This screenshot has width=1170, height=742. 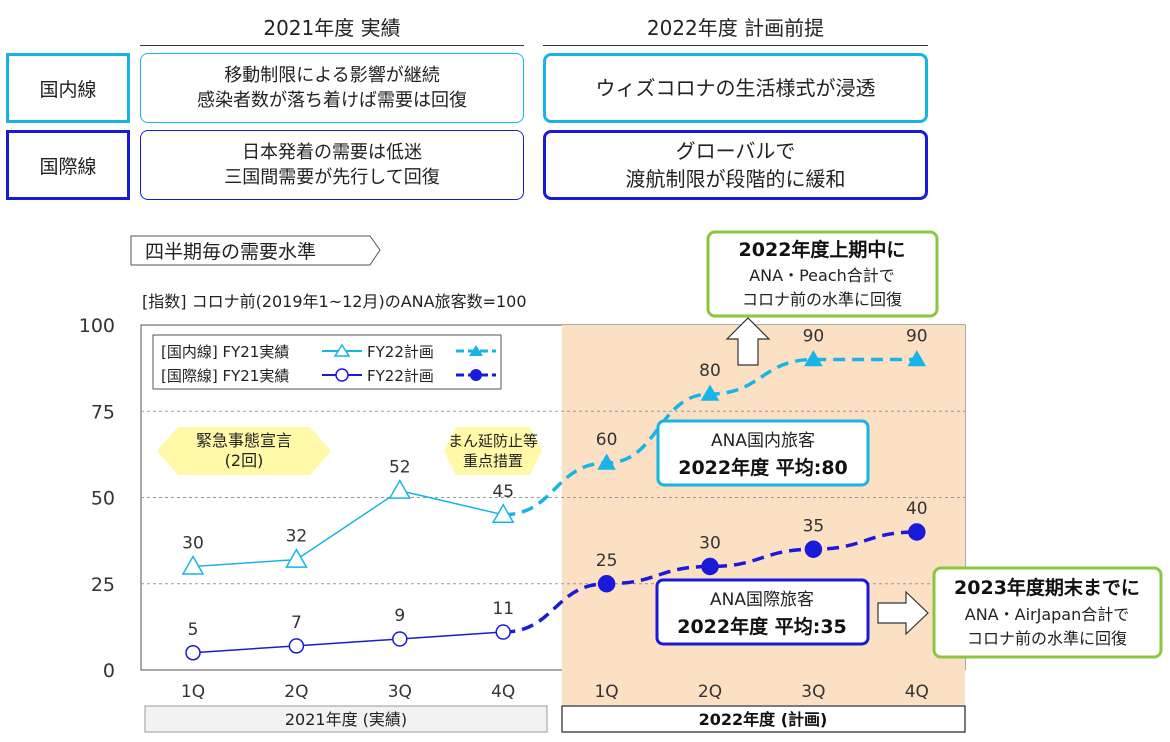 I want to click on dom-target-title: 2022年度上期中に, so click(x=822, y=249).